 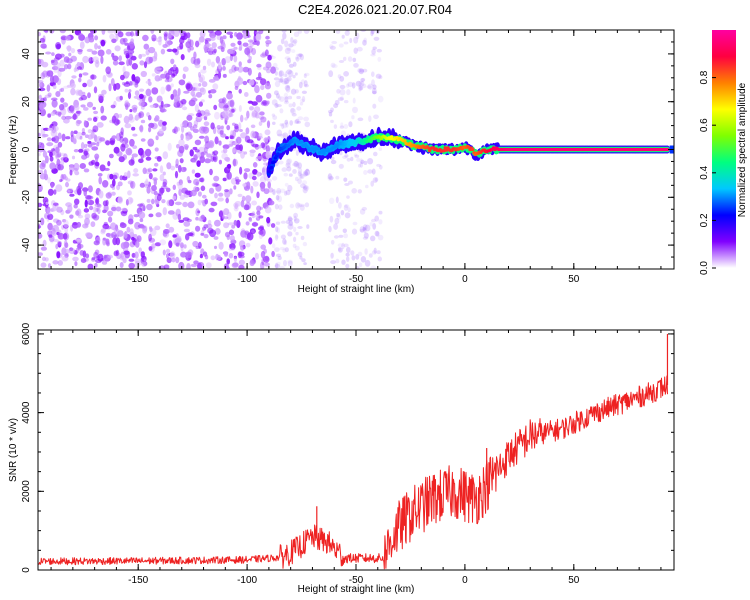 What do you see at coordinates (375, 9) in the screenshot?
I see `figure-title: C2E4.2026.021.20.07.R04` at bounding box center [375, 9].